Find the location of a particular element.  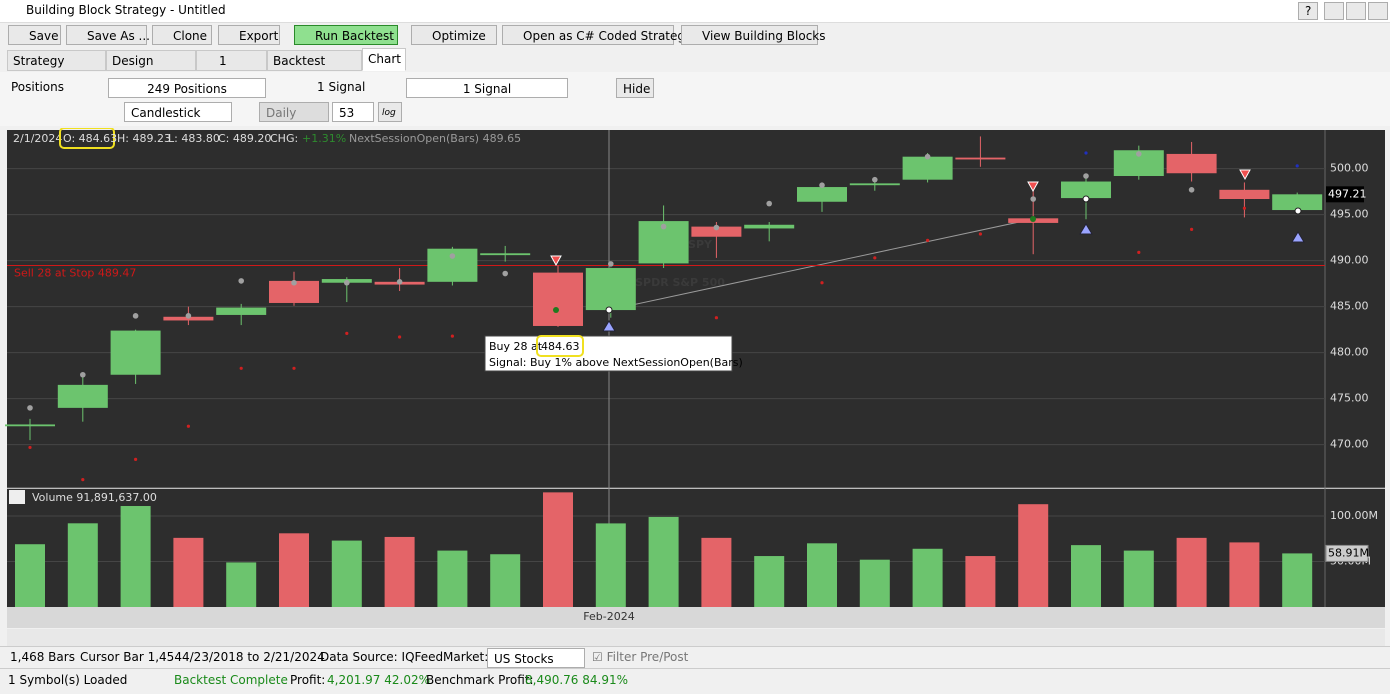

tab: Backtest Results is located at coordinates (314, 69).